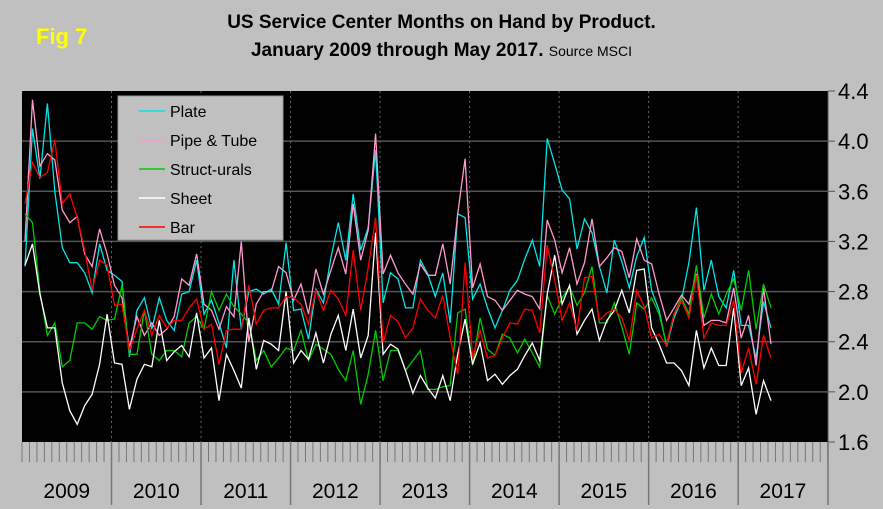  What do you see at coordinates (693, 491) in the screenshot?
I see `x-year-label: 2016` at bounding box center [693, 491].